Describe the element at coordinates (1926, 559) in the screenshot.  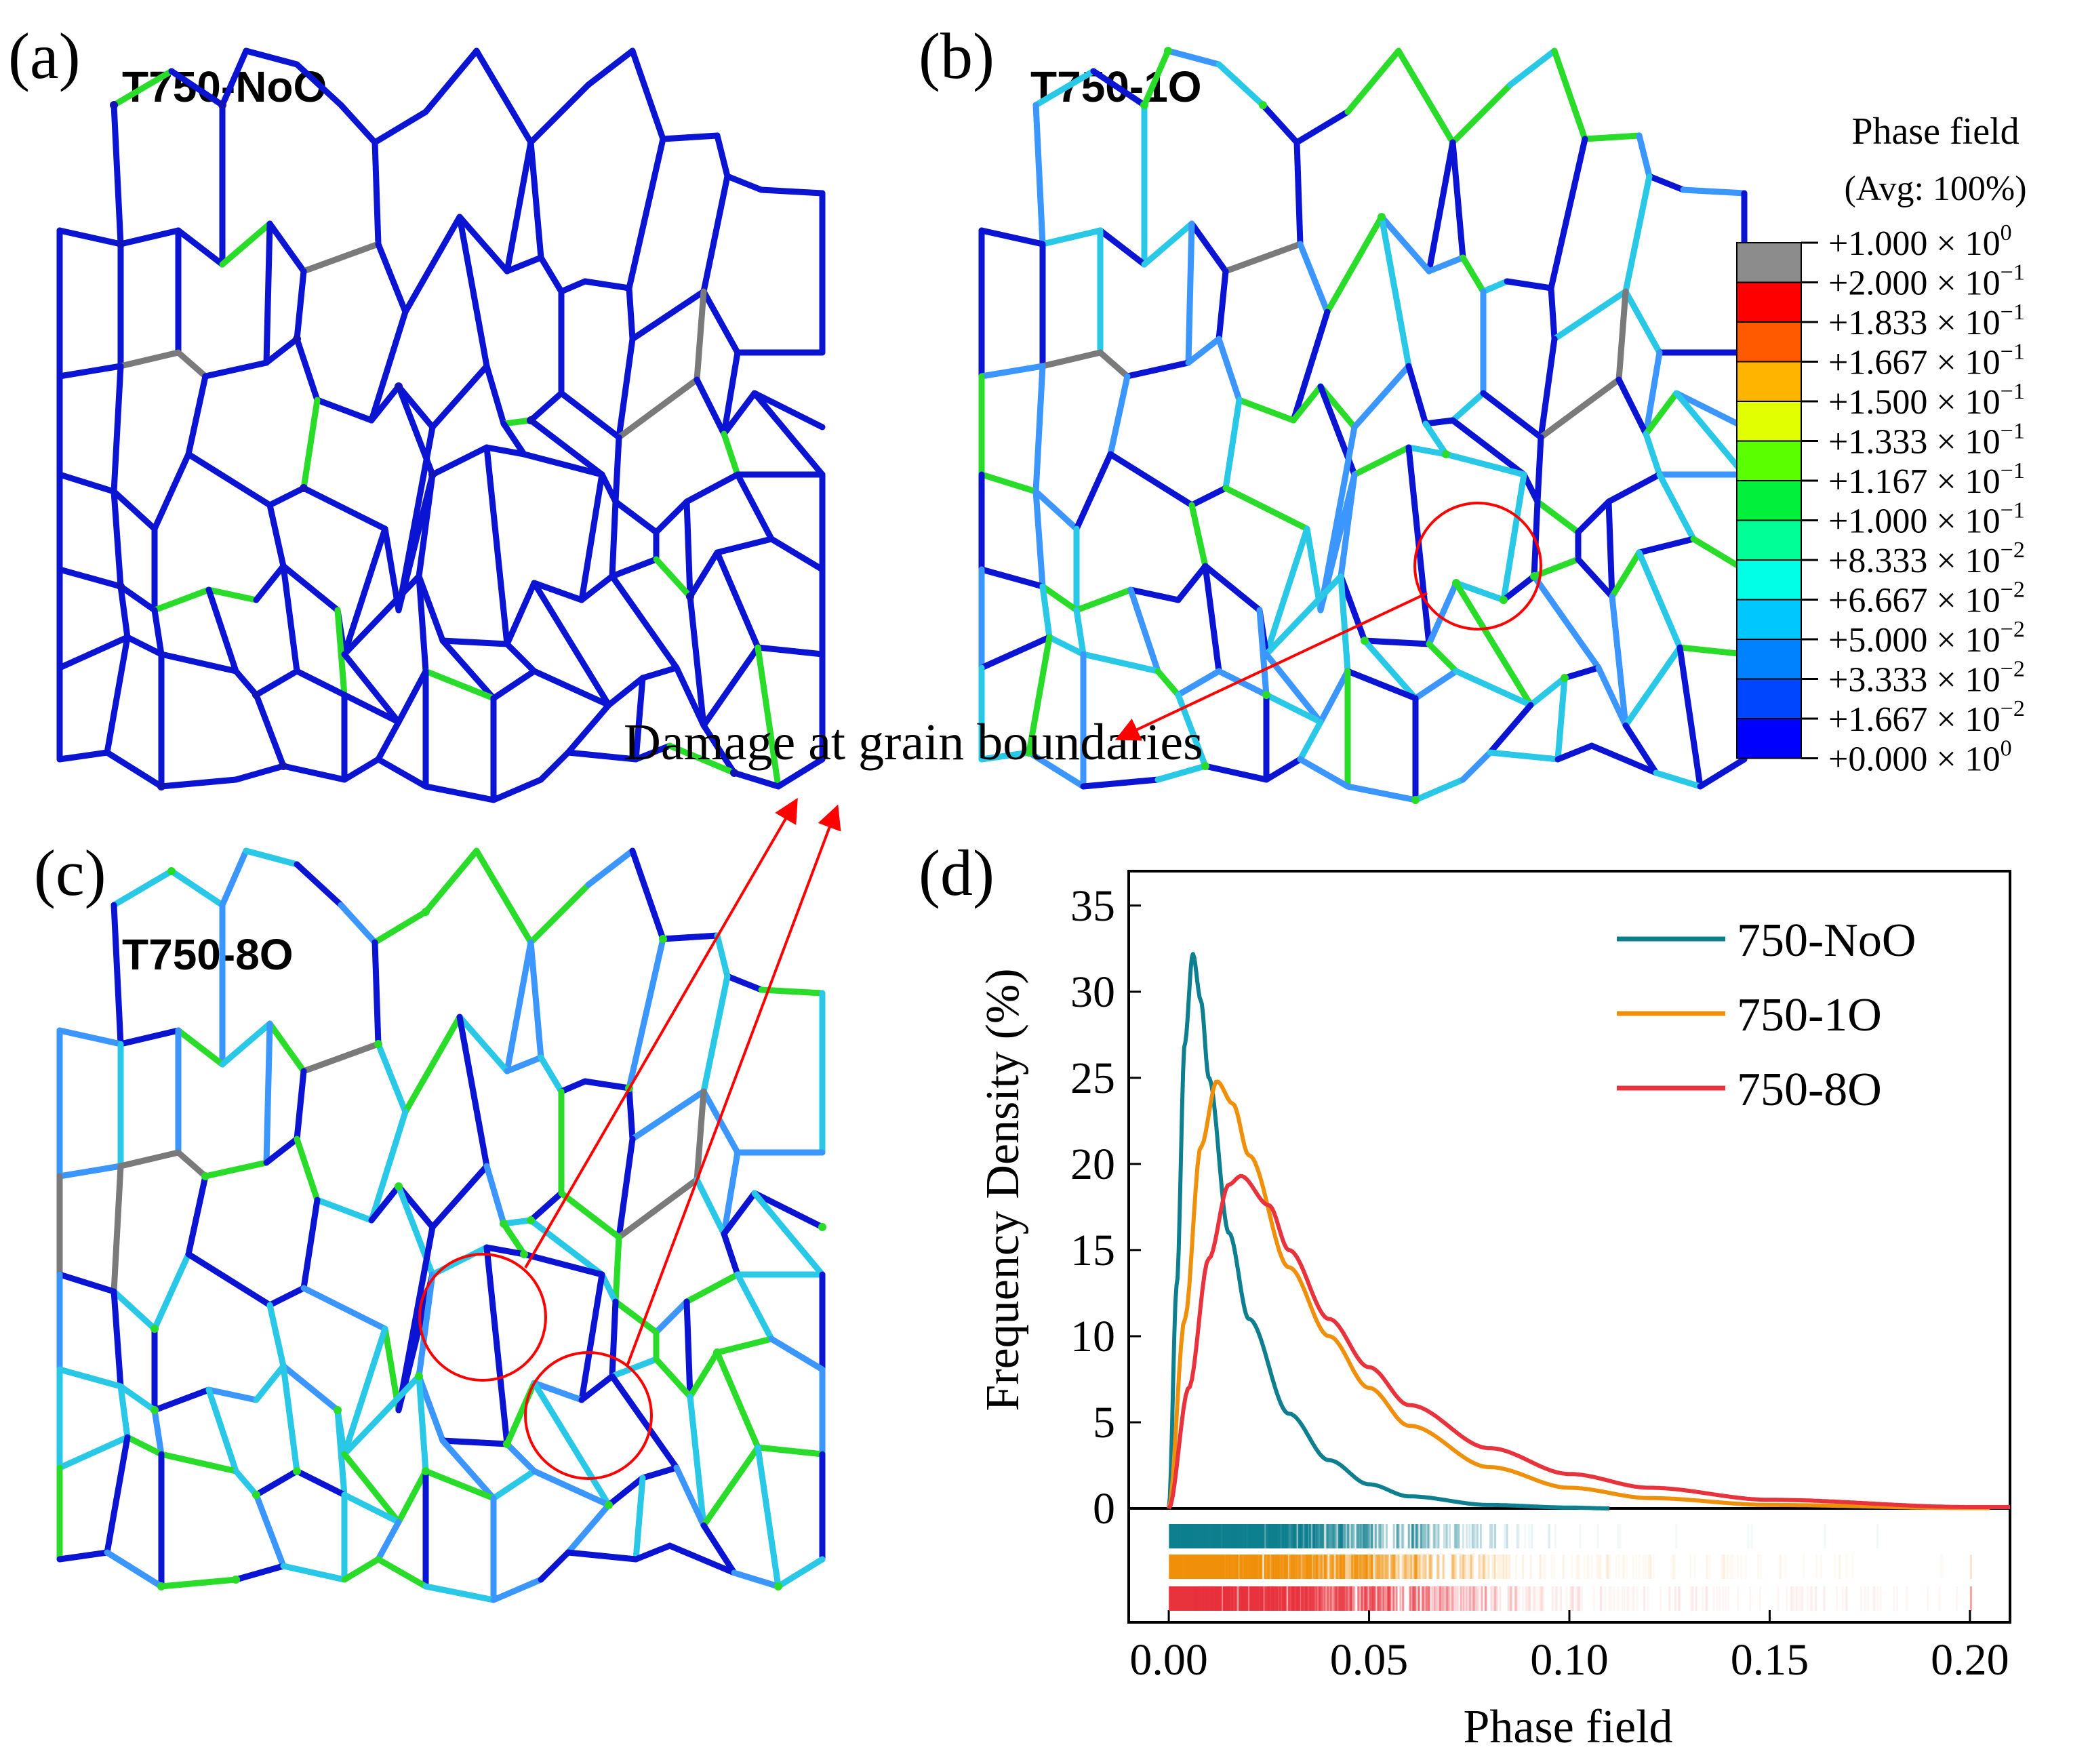
I see `colorbar-label: +8.333 × 10−2` at that location.